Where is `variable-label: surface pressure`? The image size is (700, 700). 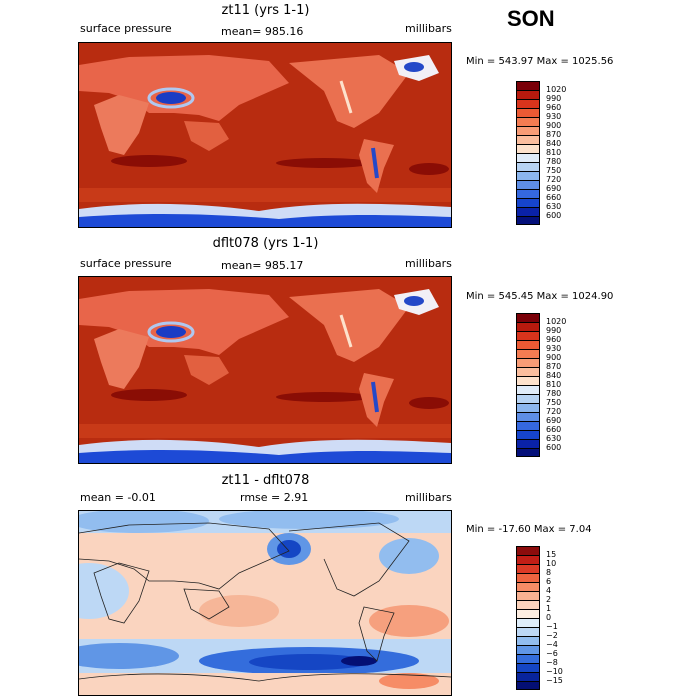 variable-label: surface pressure is located at coordinates (126, 28).